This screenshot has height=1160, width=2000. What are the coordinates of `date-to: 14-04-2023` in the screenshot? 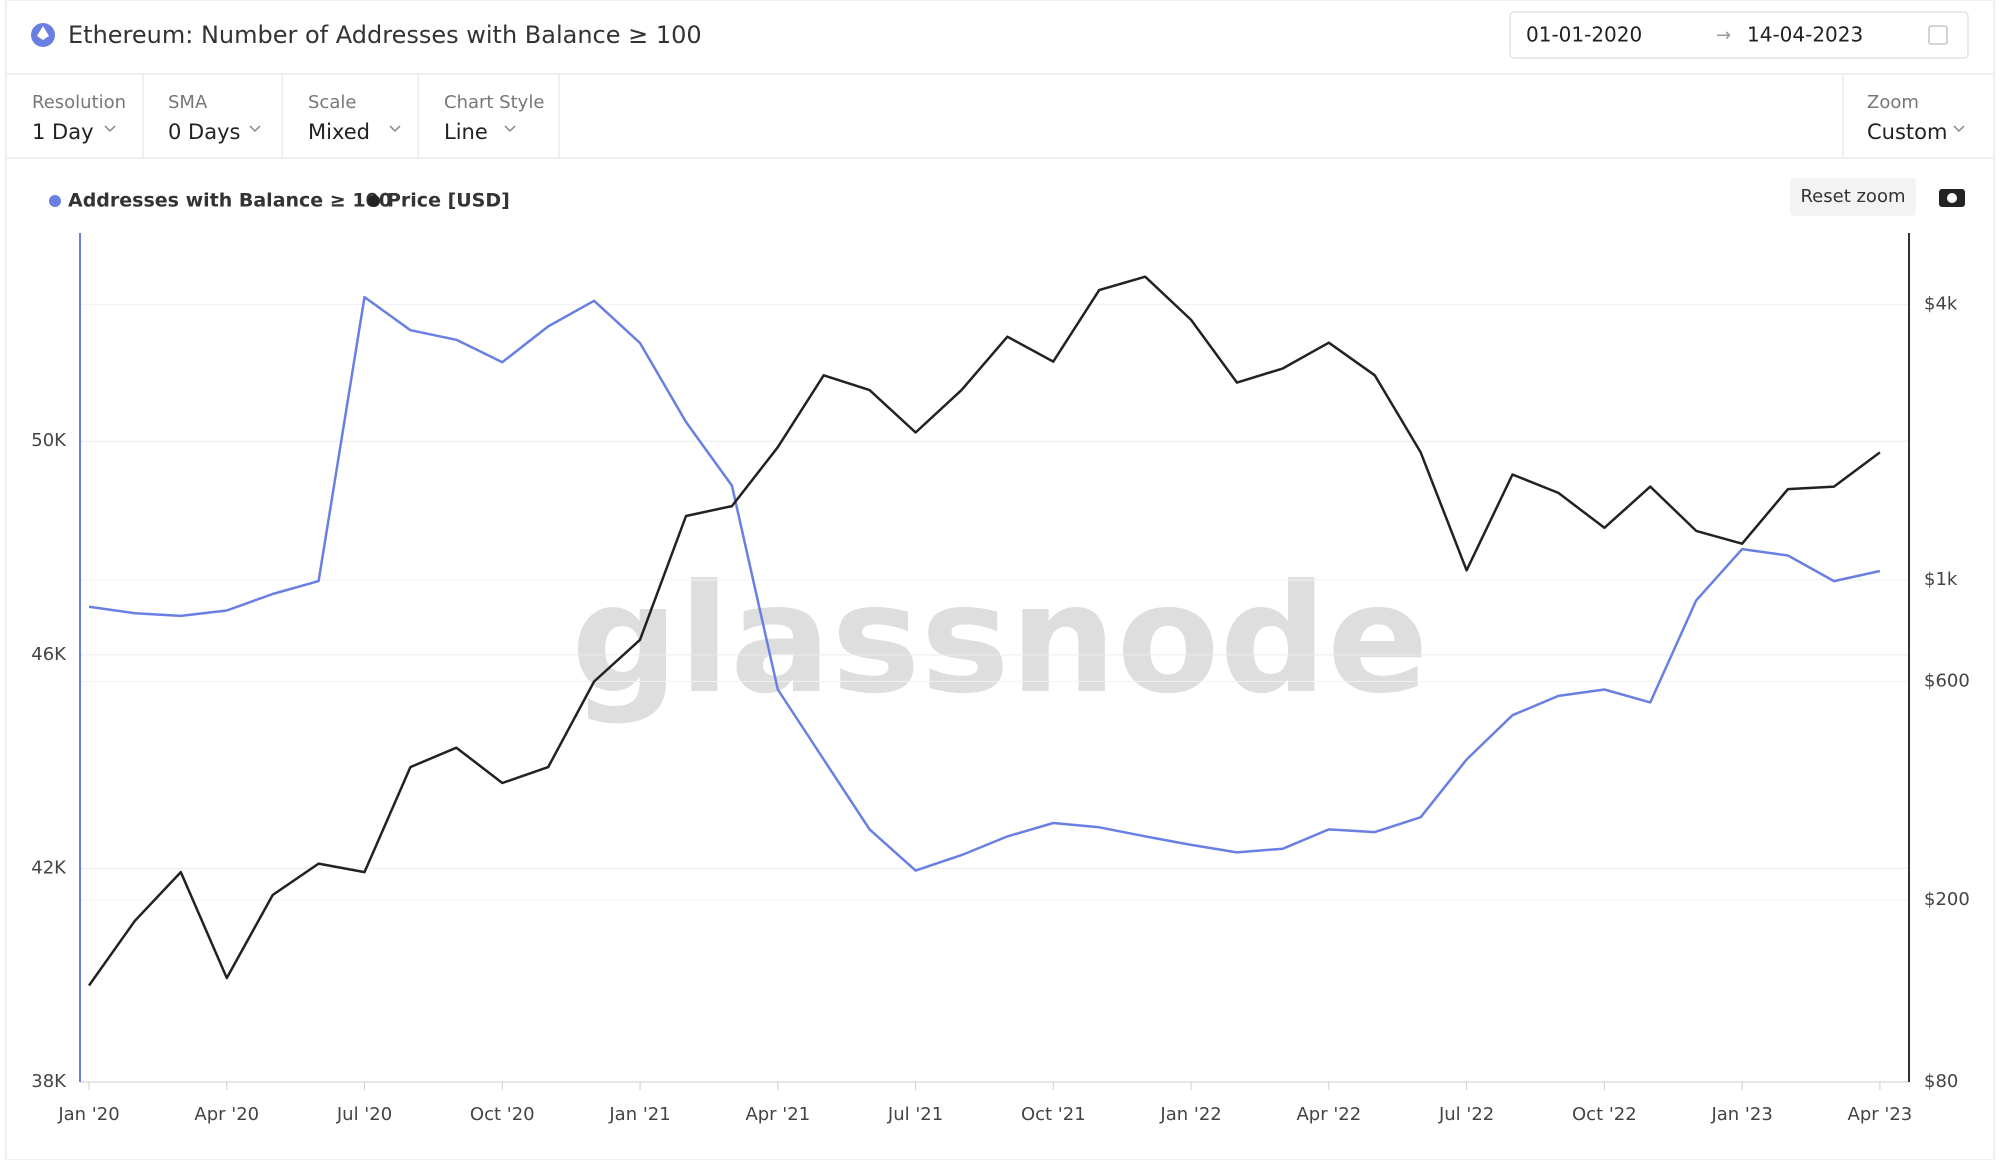 It's located at (1805, 35).